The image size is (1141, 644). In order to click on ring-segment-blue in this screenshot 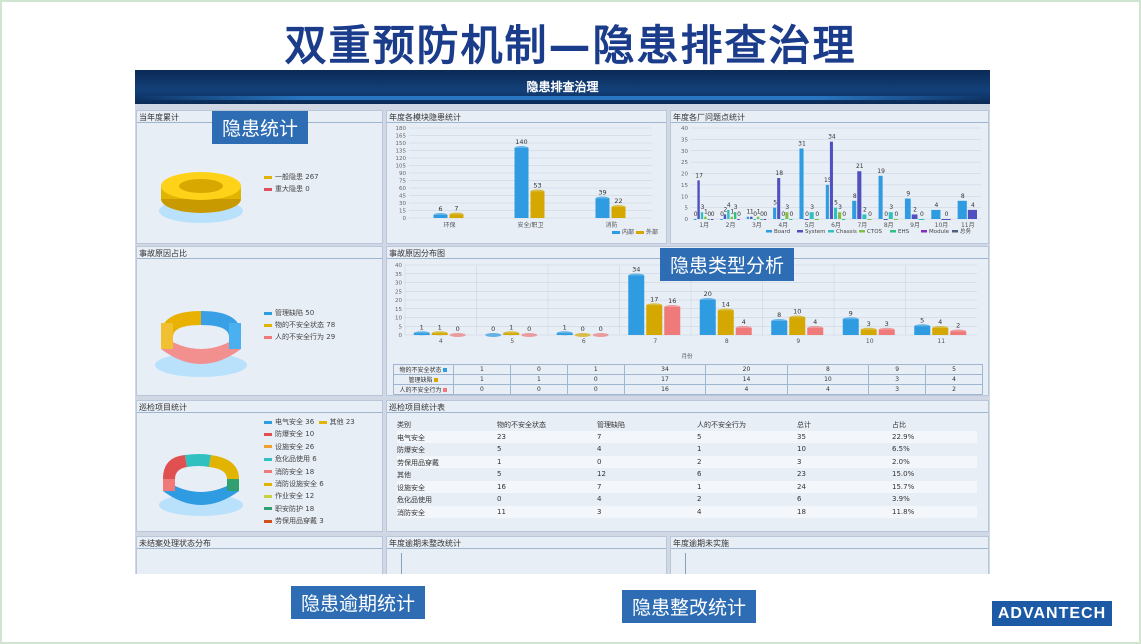, I will do `click(201, 492)`.